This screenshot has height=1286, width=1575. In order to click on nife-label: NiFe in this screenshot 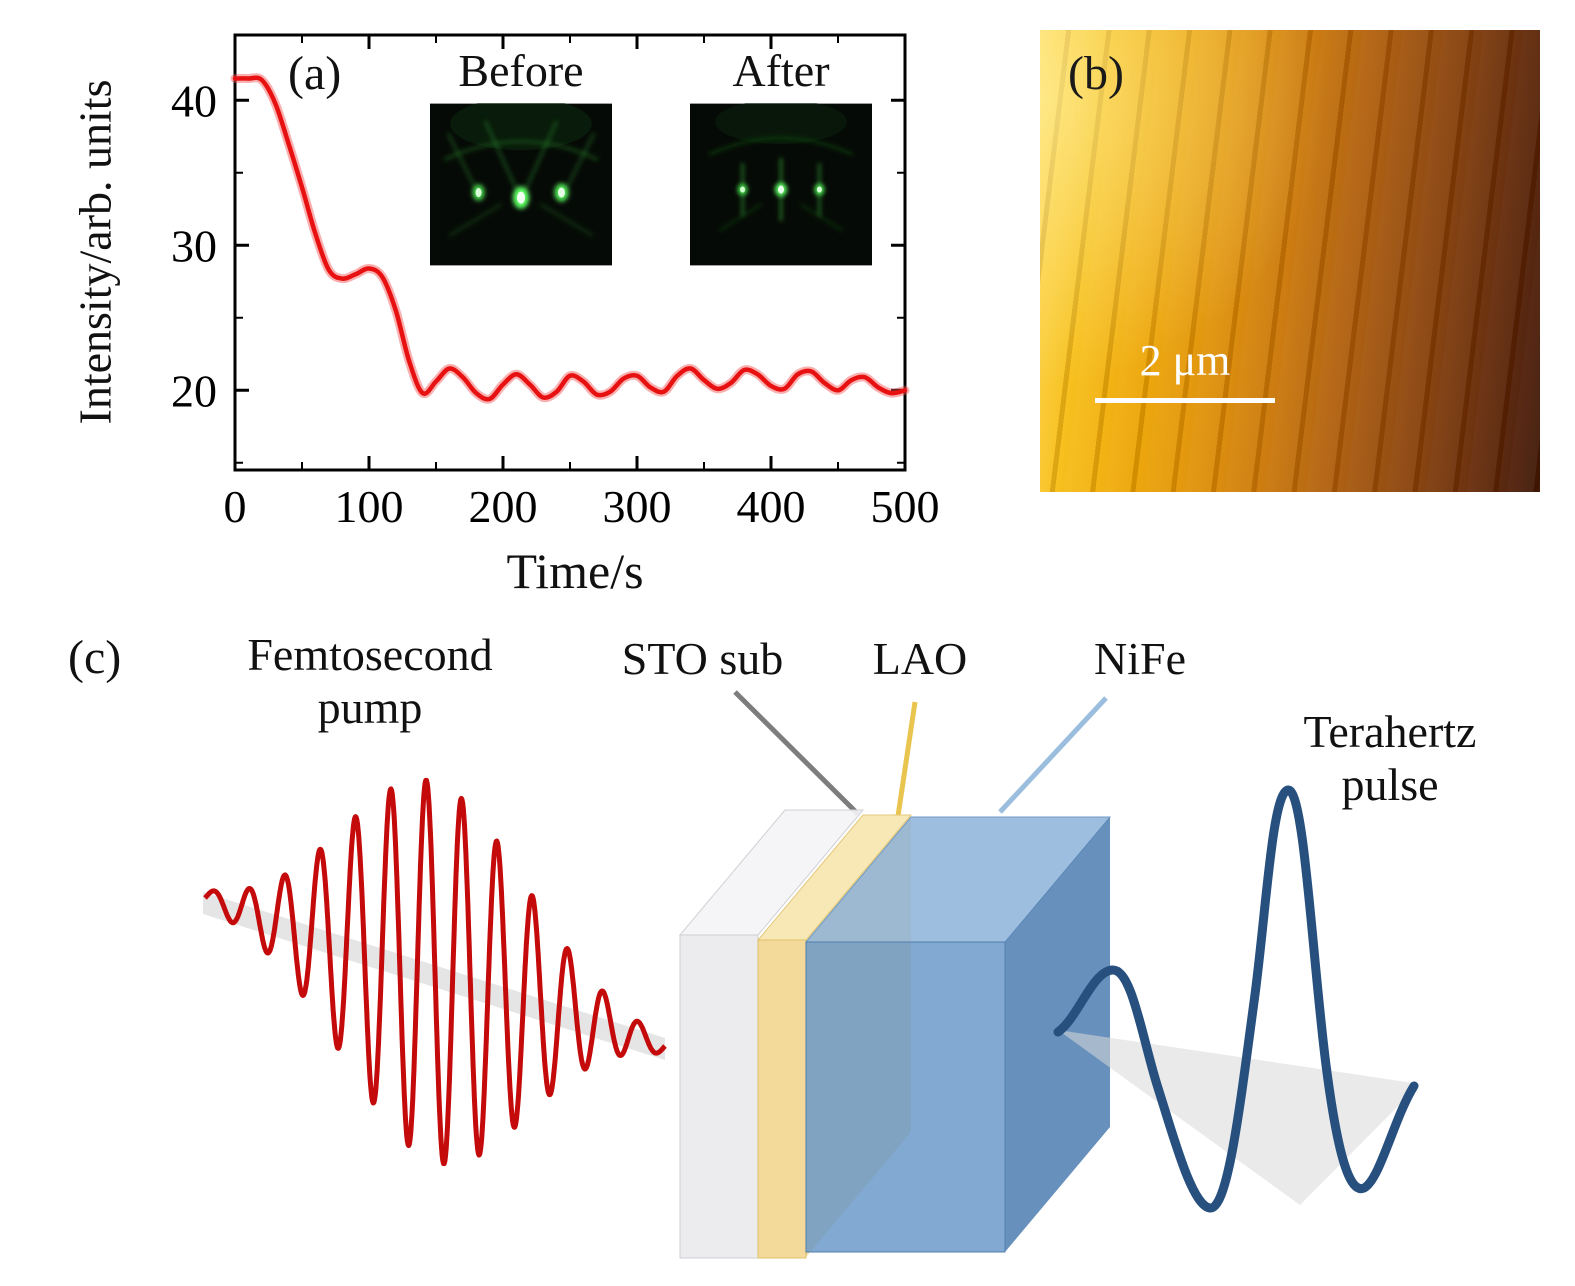, I will do `click(1140, 658)`.